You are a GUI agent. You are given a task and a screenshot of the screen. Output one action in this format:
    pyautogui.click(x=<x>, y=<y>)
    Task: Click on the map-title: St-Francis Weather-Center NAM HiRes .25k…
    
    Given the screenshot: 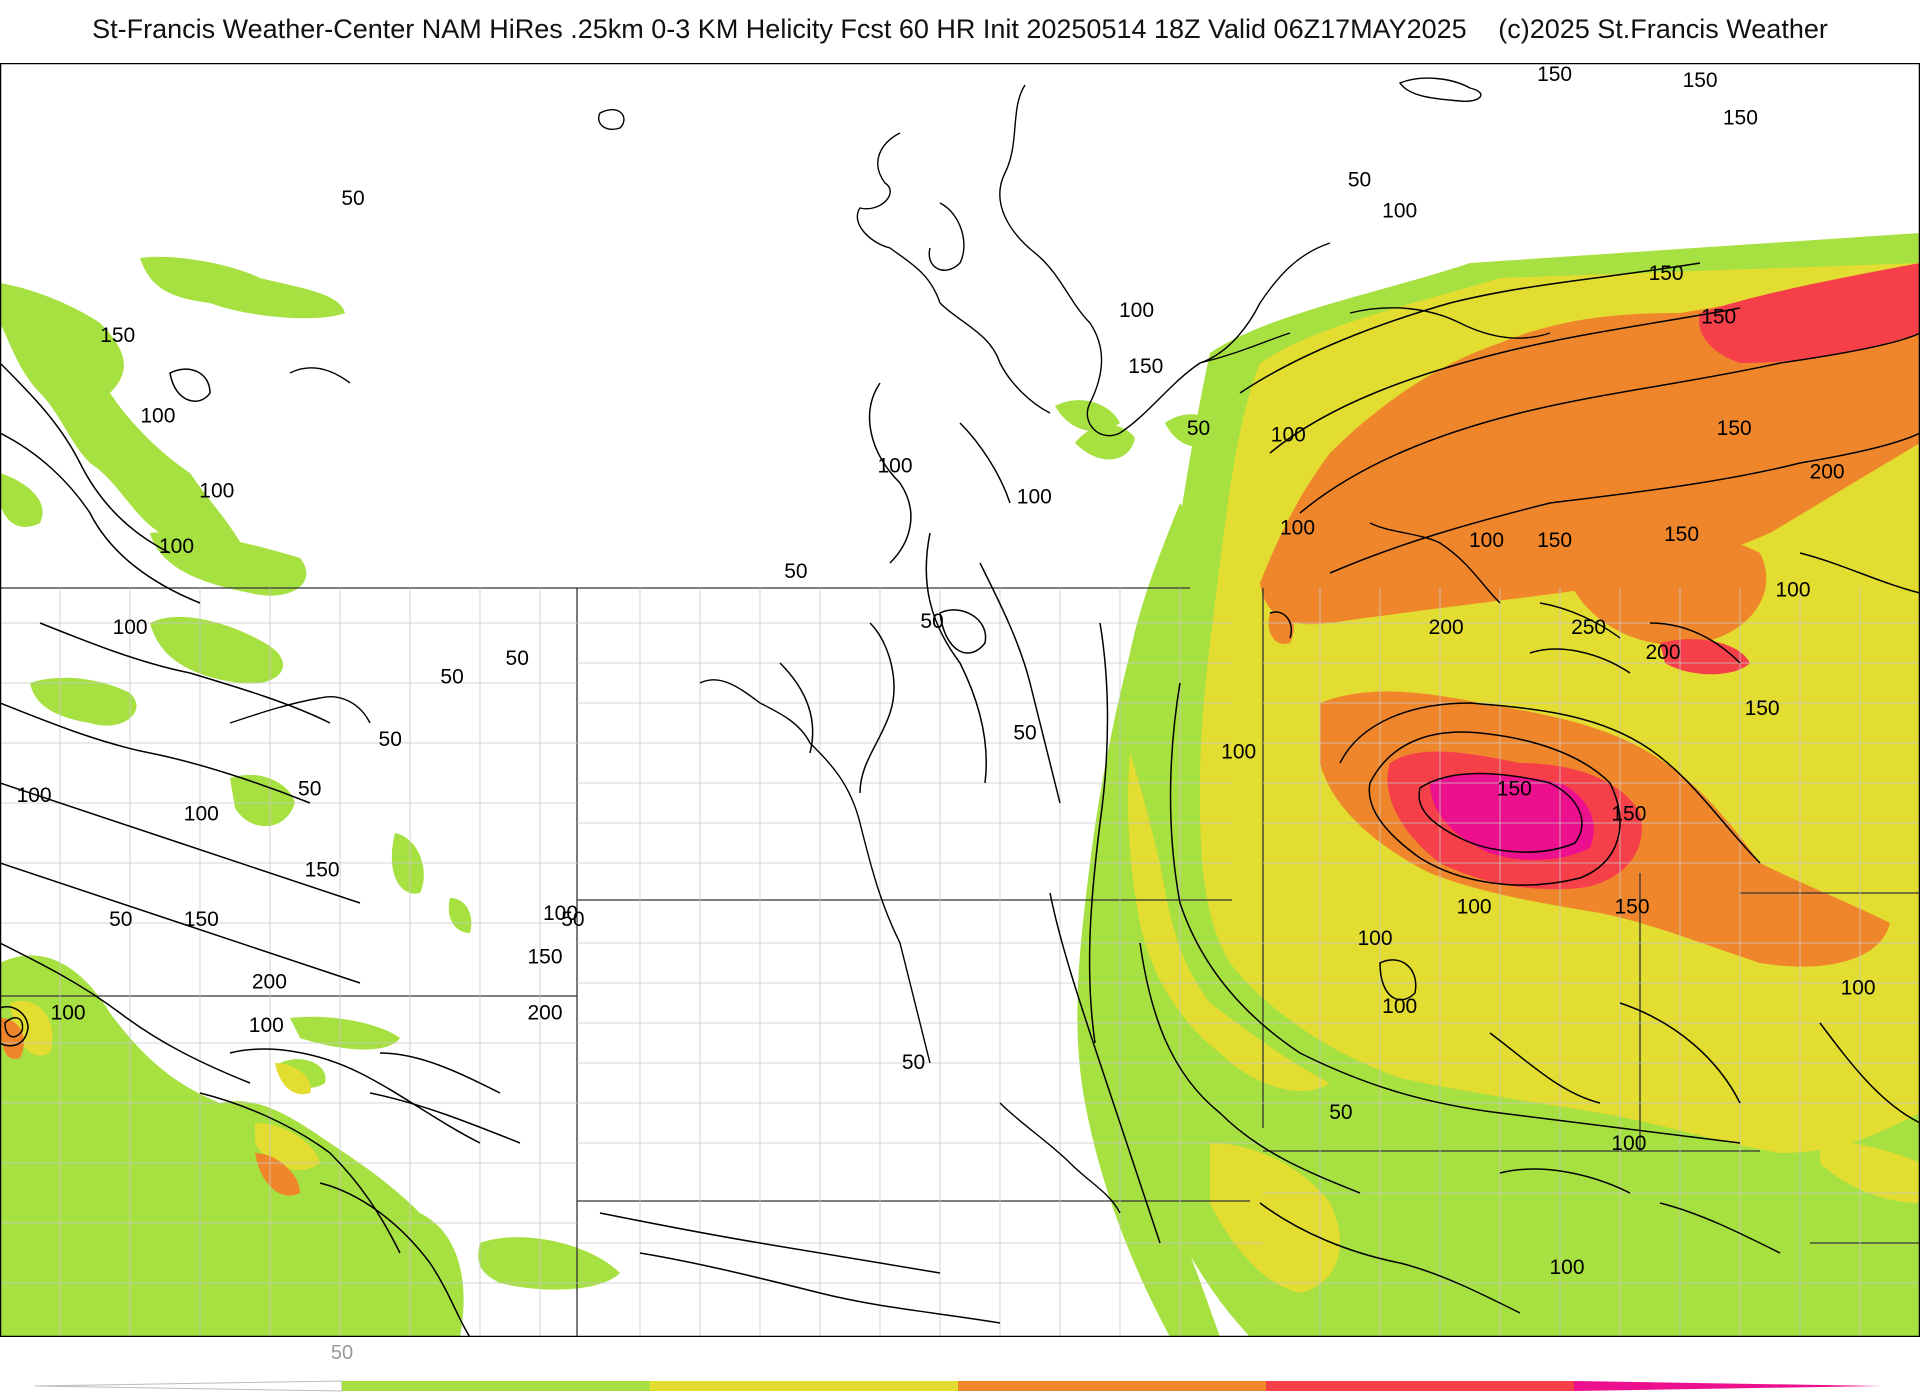 What is the action you would take?
    pyautogui.click(x=960, y=29)
    